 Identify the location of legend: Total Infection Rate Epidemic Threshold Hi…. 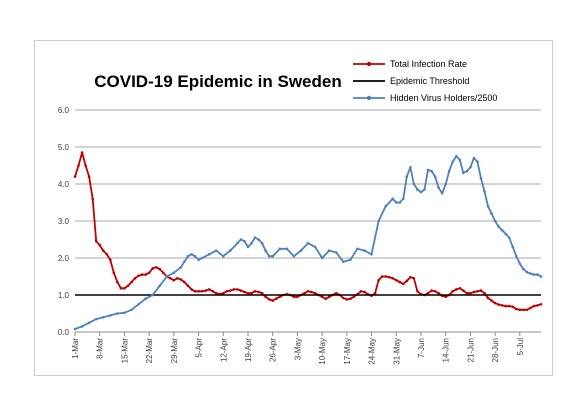
(425, 81).